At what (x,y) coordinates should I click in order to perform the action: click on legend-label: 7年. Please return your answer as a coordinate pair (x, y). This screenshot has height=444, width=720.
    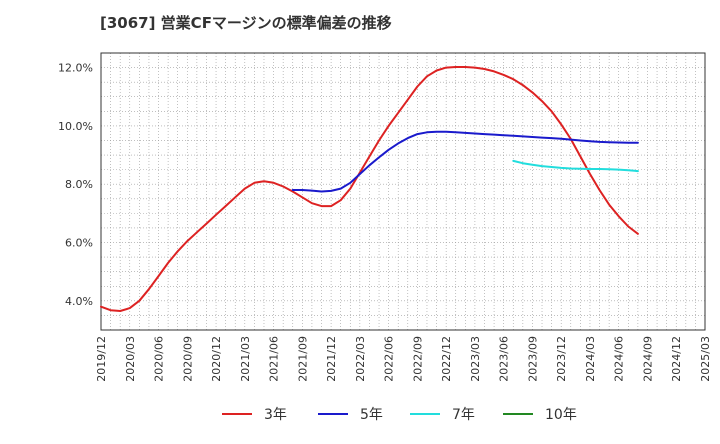
    Looking at the image, I should click on (463, 415).